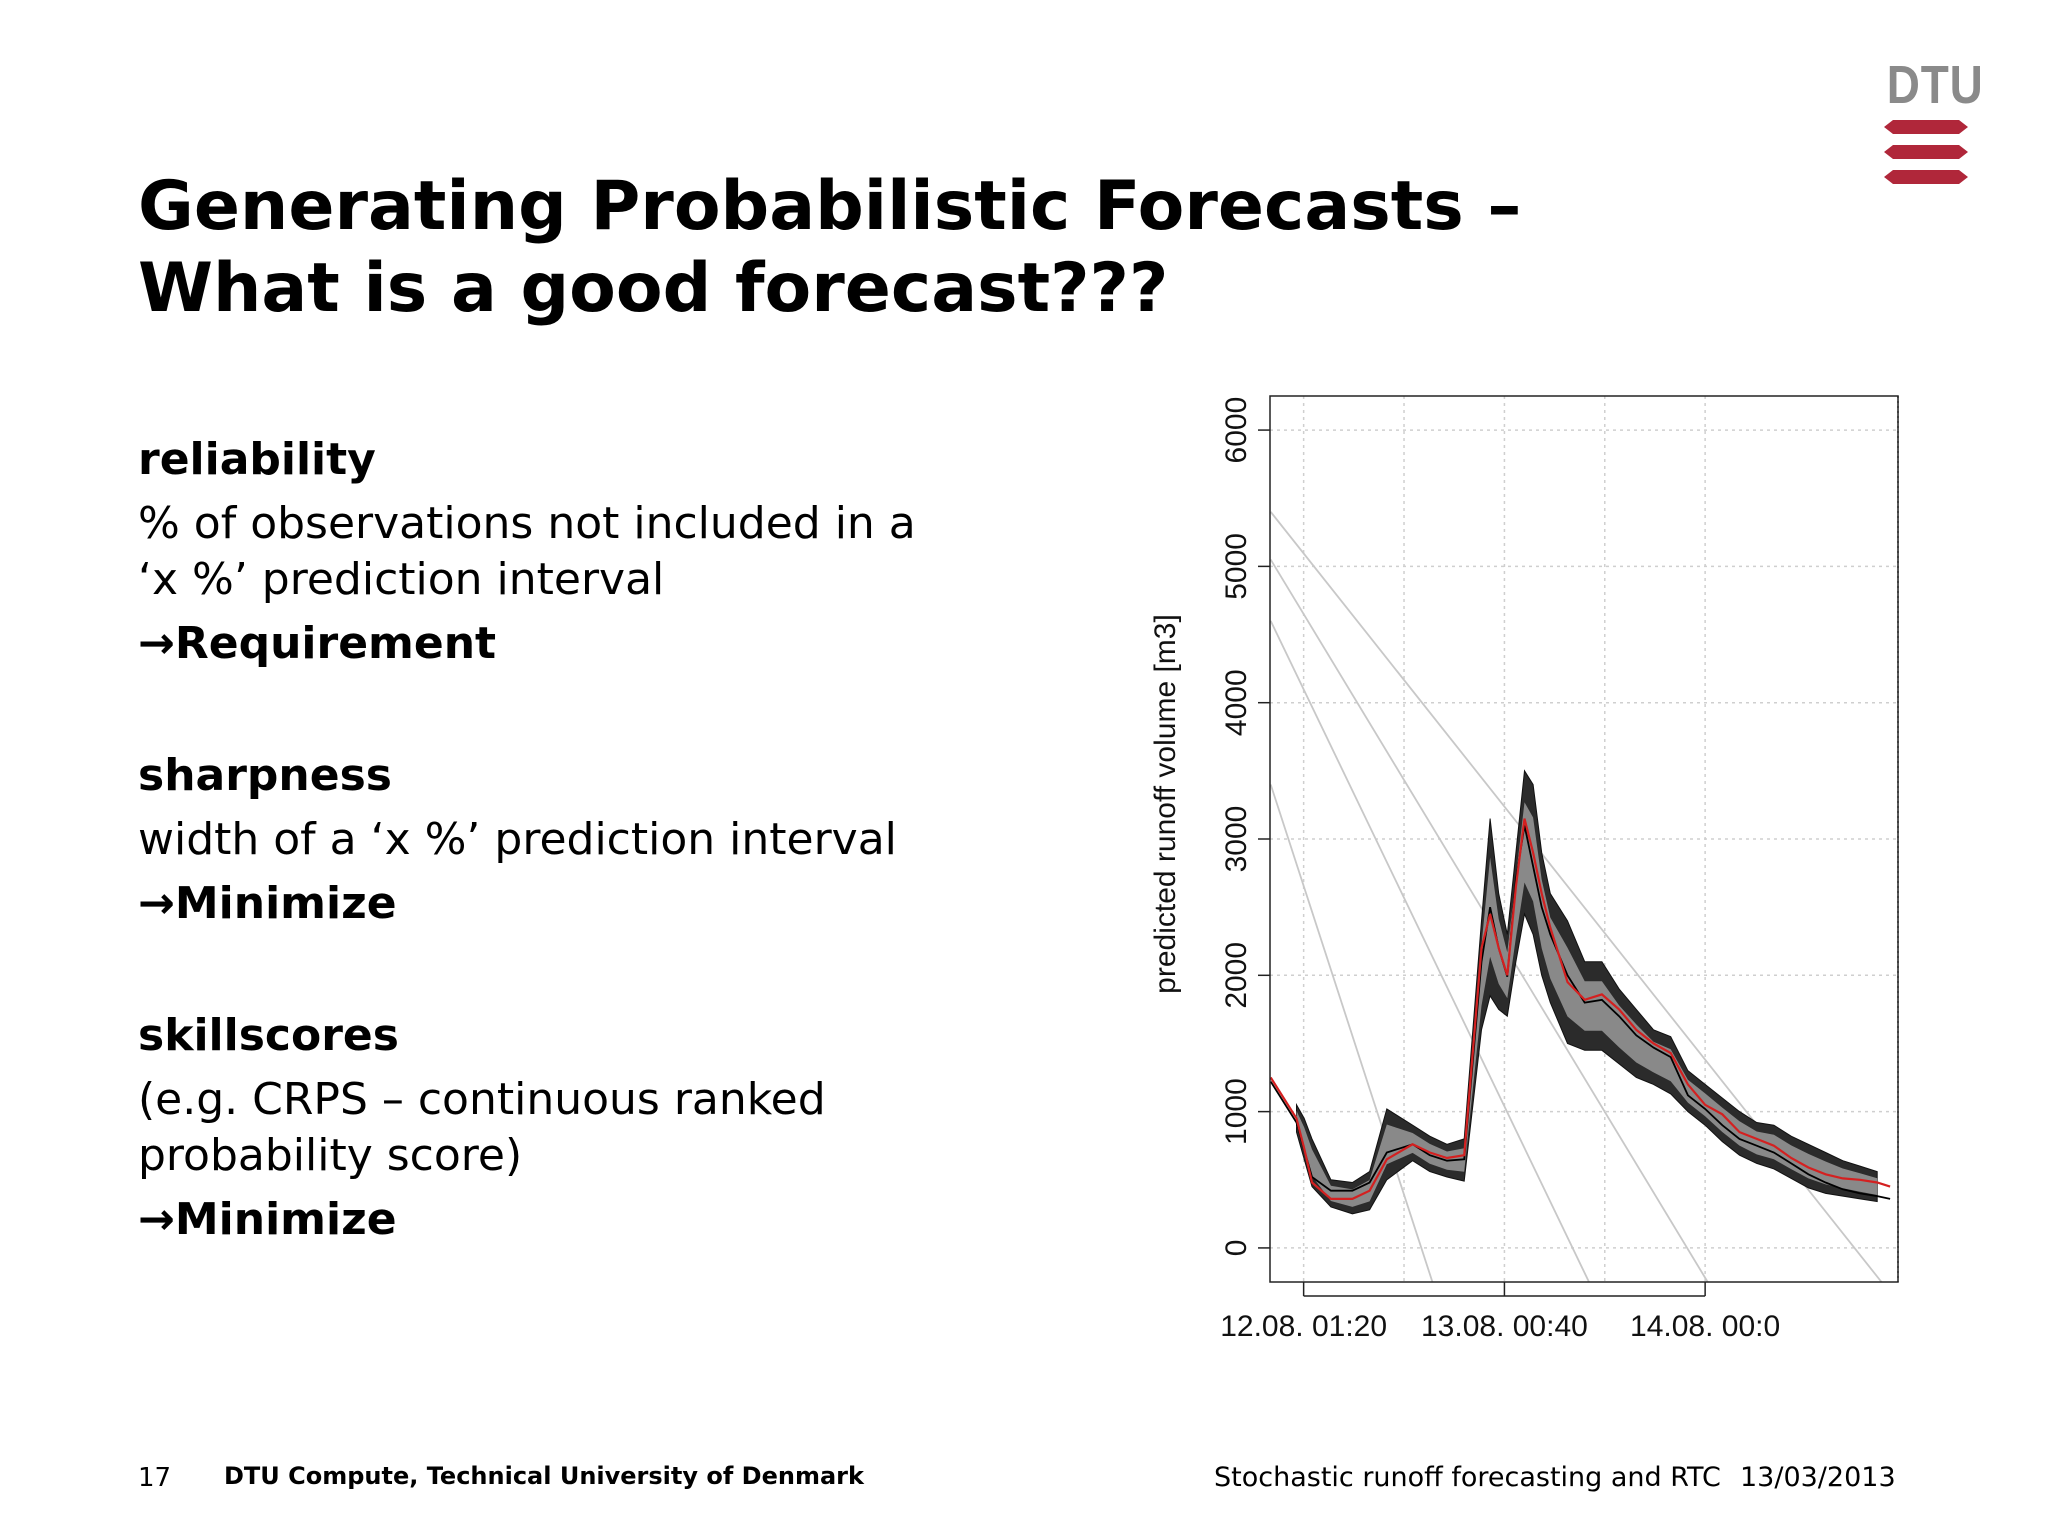  Describe the element at coordinates (155, 1478) in the screenshot. I see `page-number: 17` at that location.